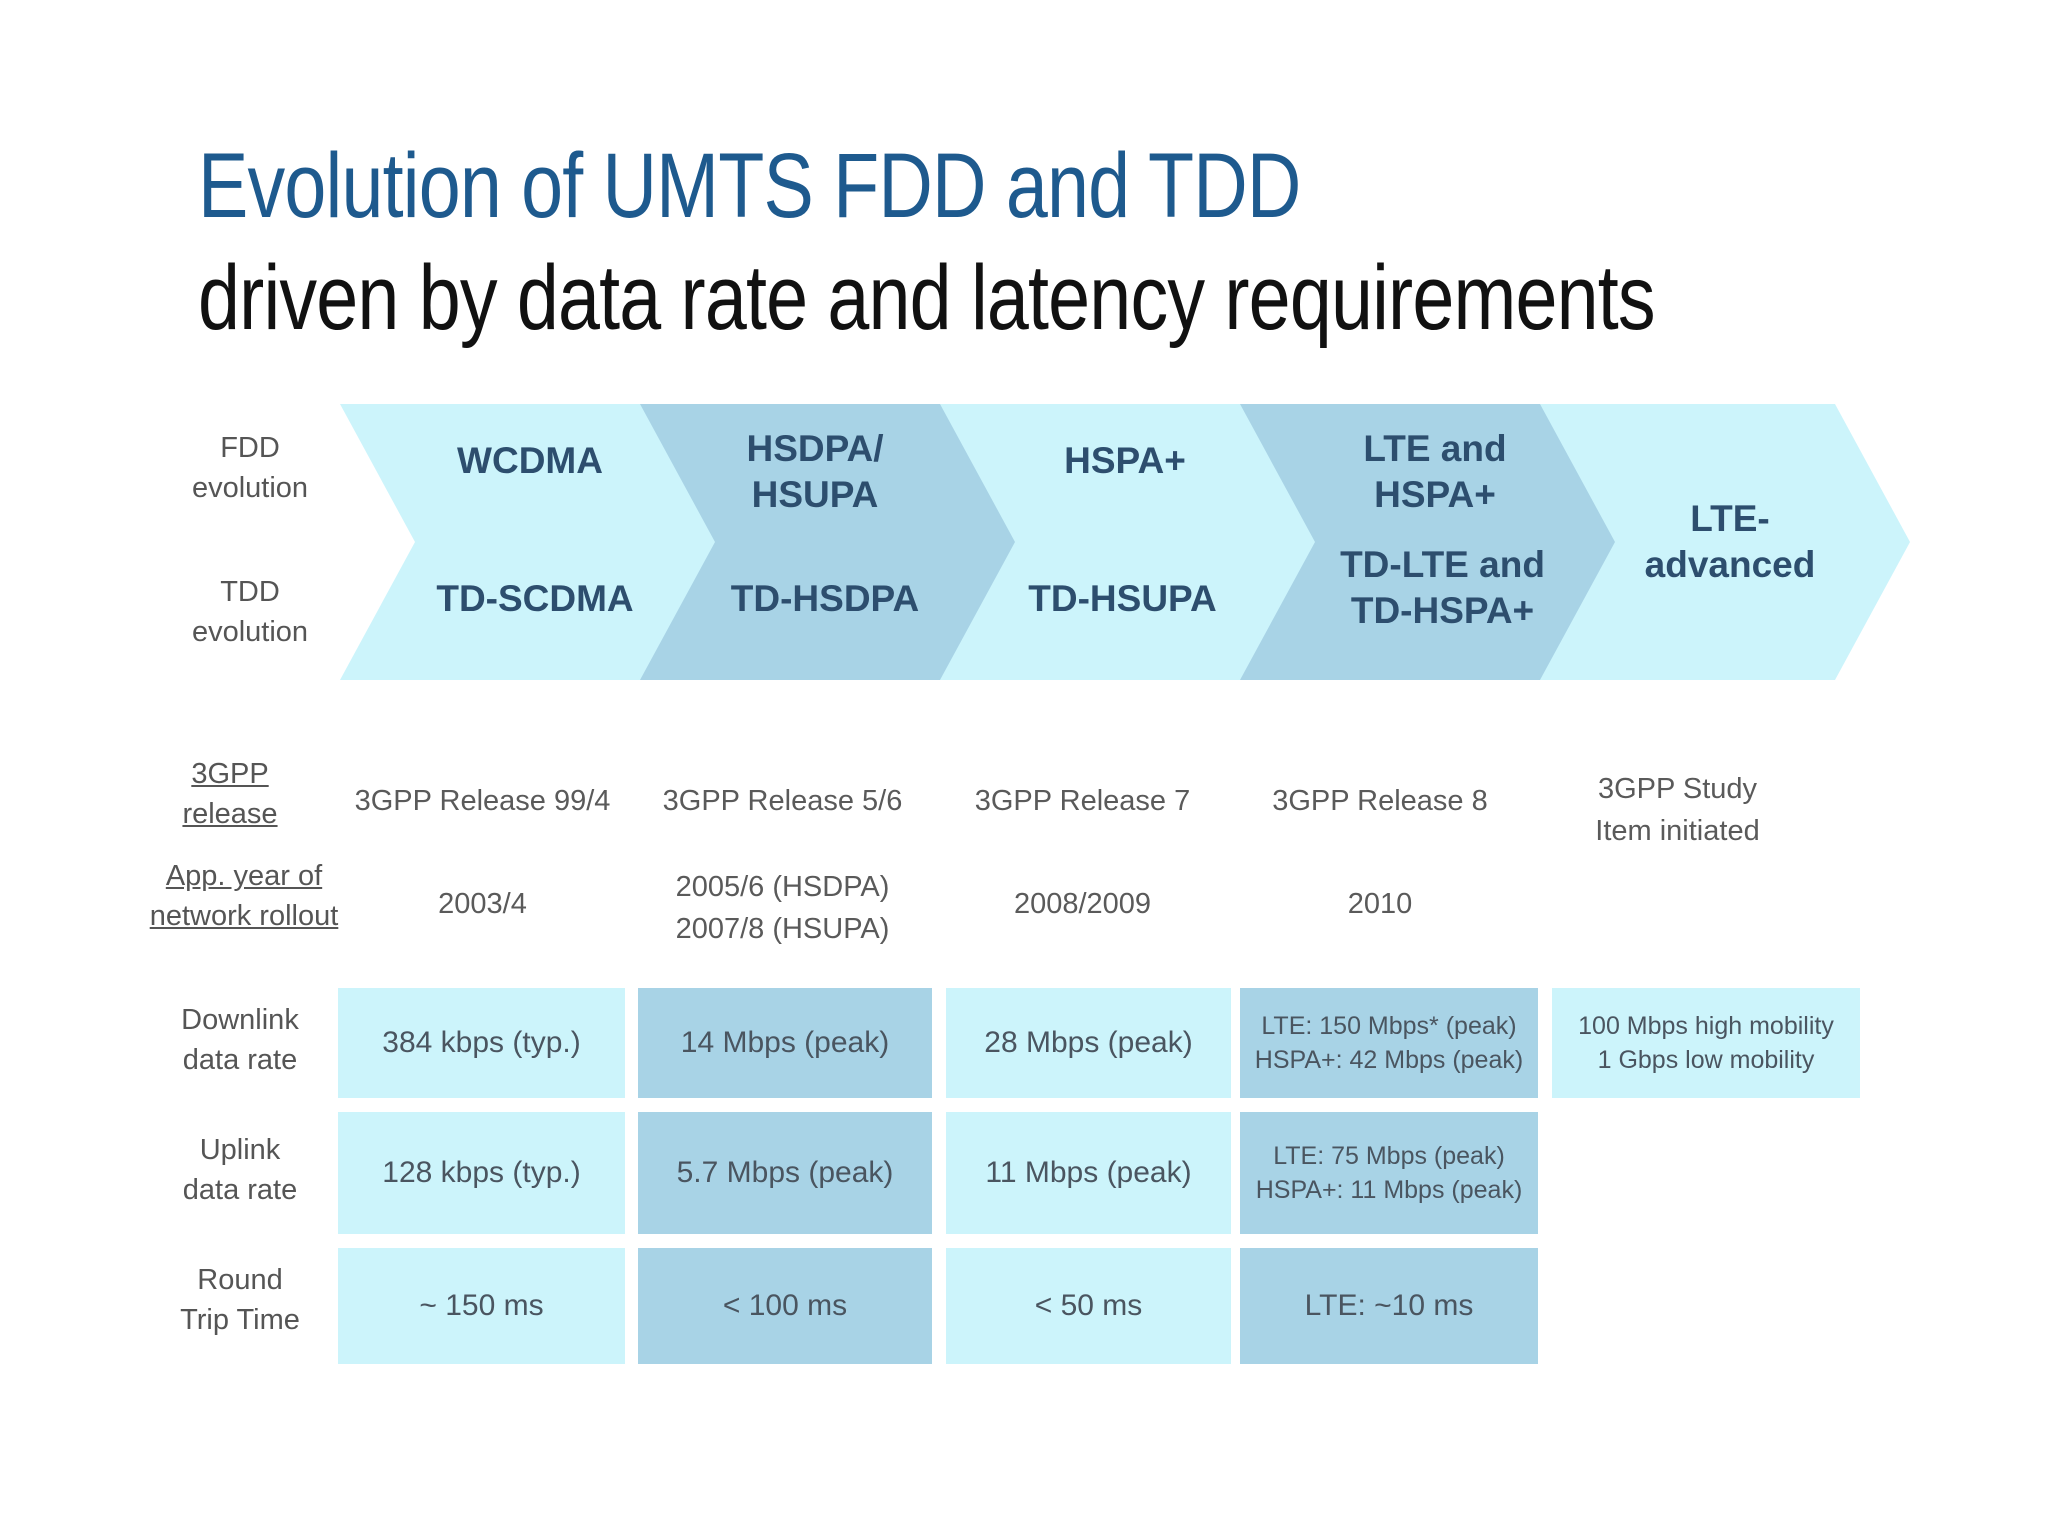 This screenshot has height=1536, width=2048. I want to click on fdd-evolution-label: FDD evolution, so click(250, 468).